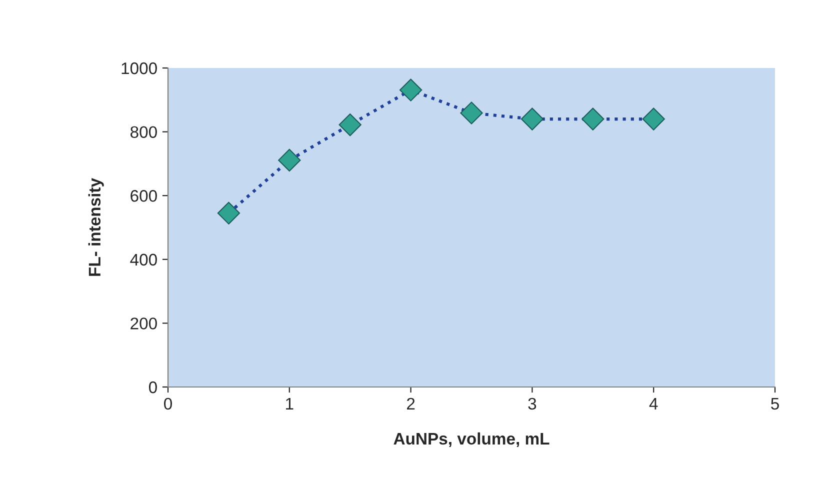  Describe the element at coordinates (143, 132) in the screenshot. I see `y-tick-label: 800` at that location.